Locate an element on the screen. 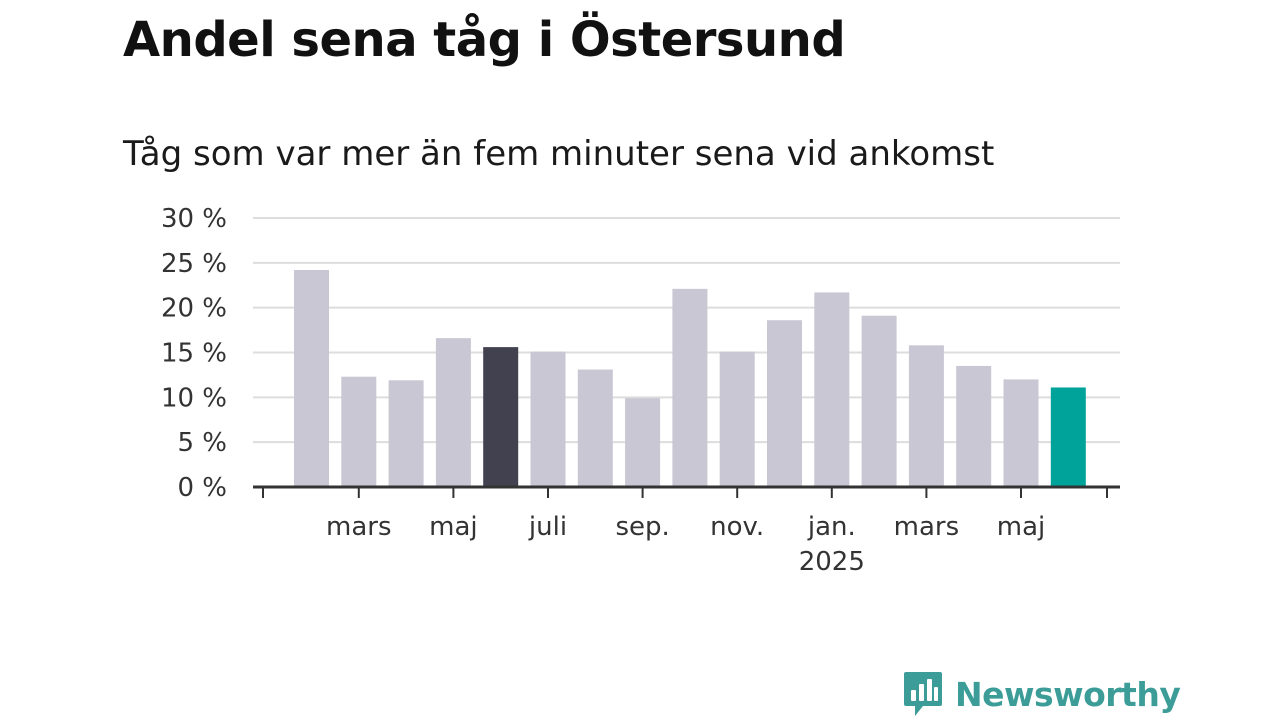 This screenshot has width=1280, height=720. chart-title: Andel sena tåg i Östersund is located at coordinates (484, 40).